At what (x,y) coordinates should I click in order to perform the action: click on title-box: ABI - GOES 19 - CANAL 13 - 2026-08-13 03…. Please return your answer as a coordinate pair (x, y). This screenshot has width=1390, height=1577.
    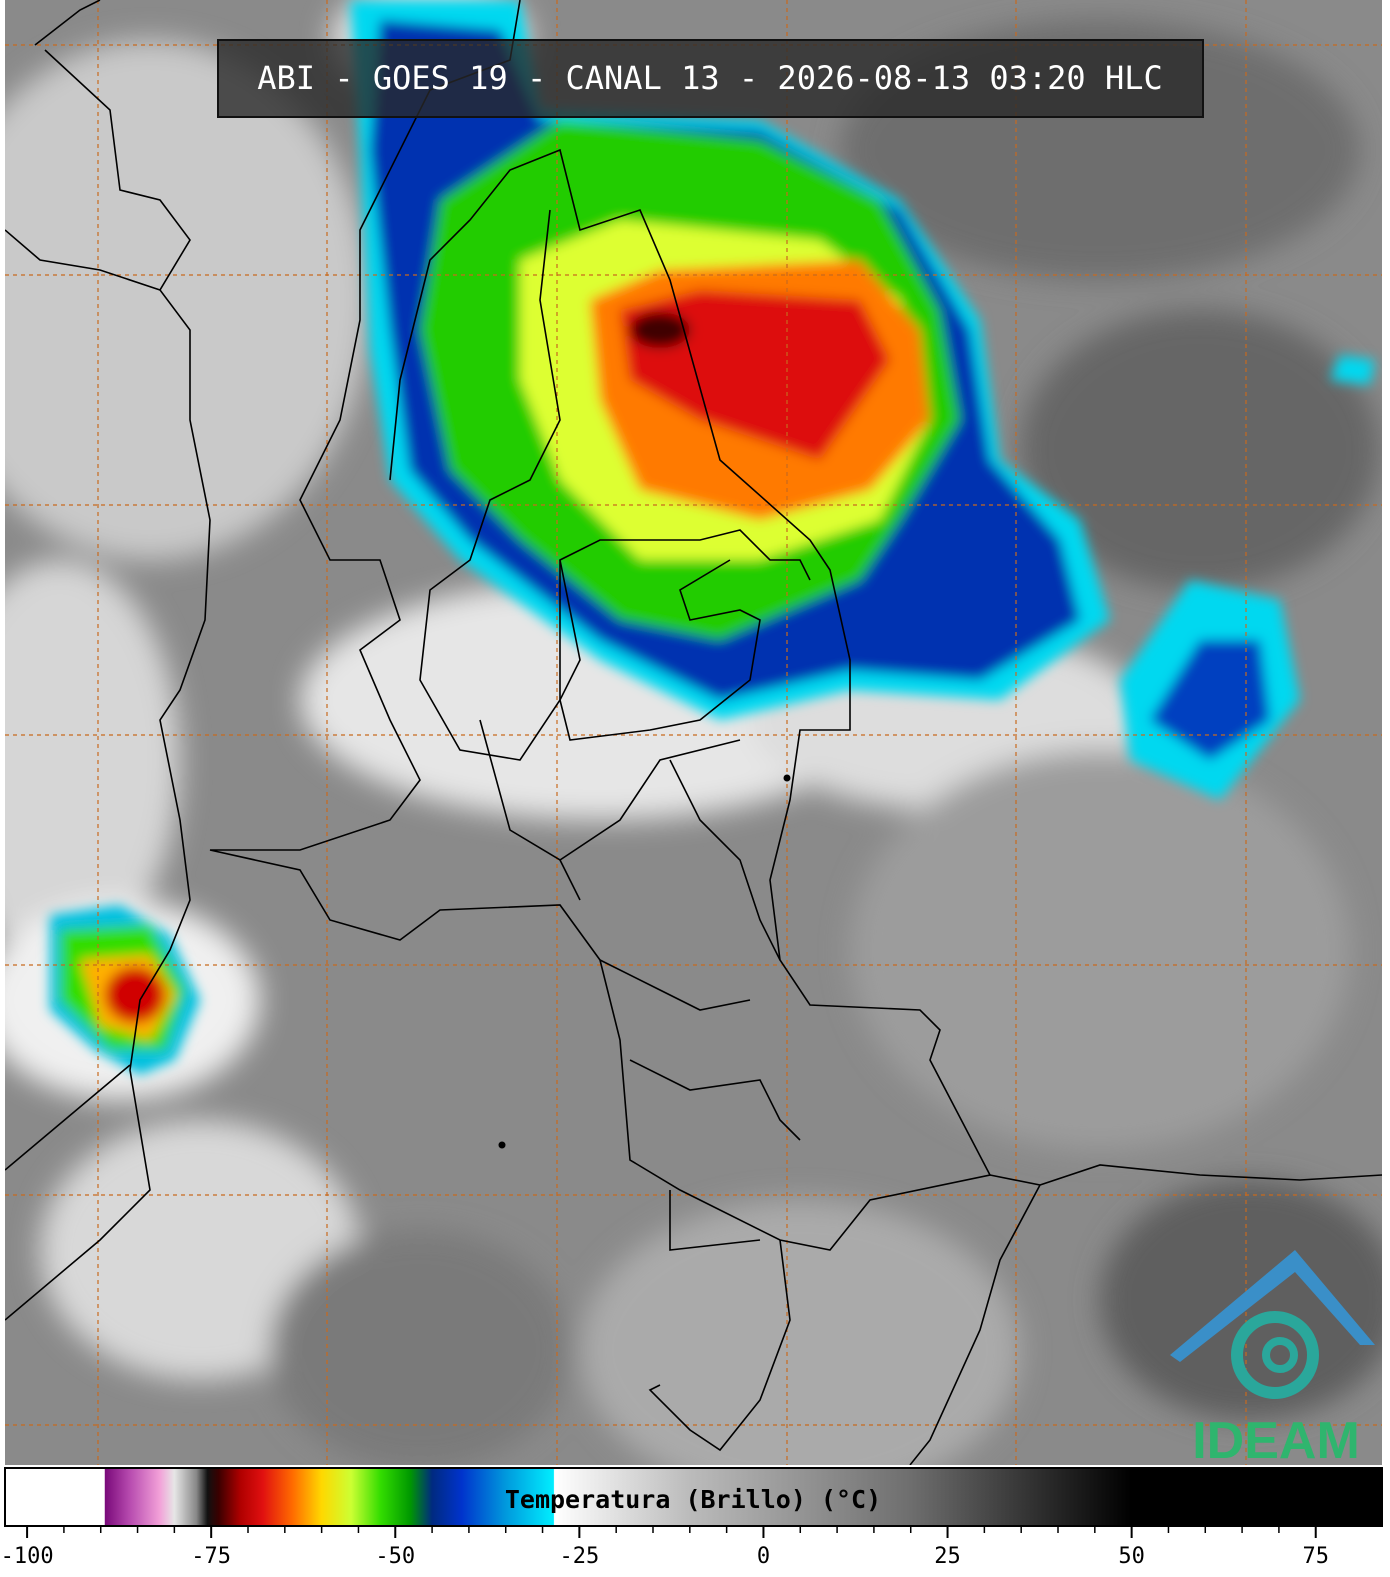
    Looking at the image, I should click on (710, 78).